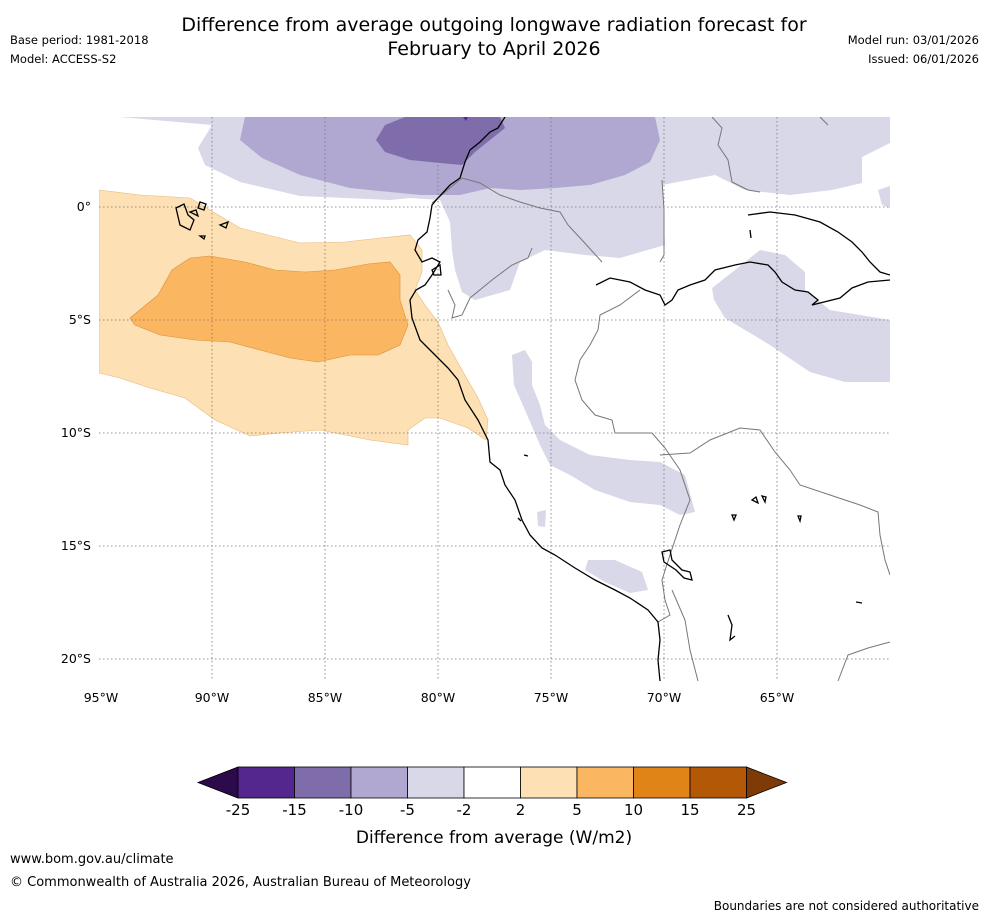  What do you see at coordinates (212, 697) in the screenshot?
I see `lon-label: 90°W` at bounding box center [212, 697].